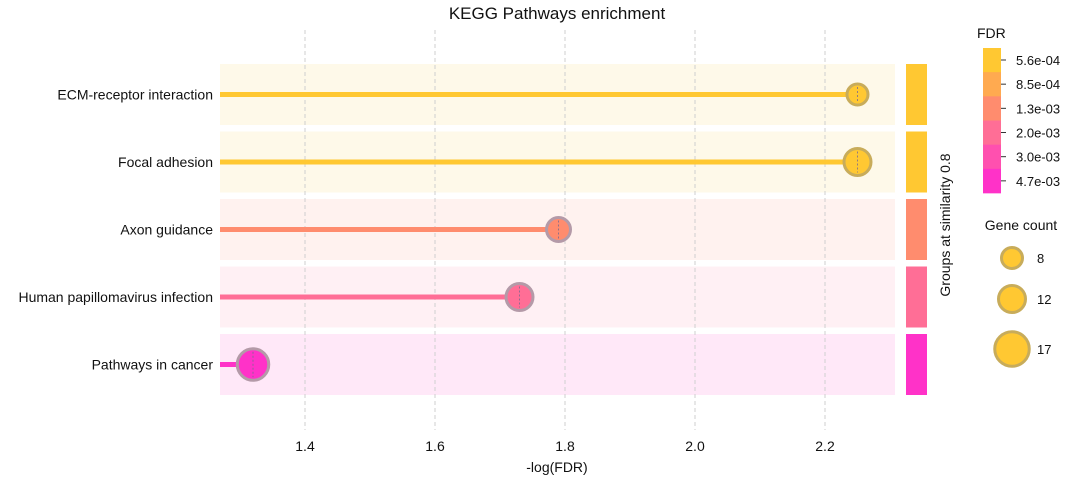  What do you see at coordinates (1044, 299) in the screenshot?
I see `gene-count-legend-label: 12` at bounding box center [1044, 299].